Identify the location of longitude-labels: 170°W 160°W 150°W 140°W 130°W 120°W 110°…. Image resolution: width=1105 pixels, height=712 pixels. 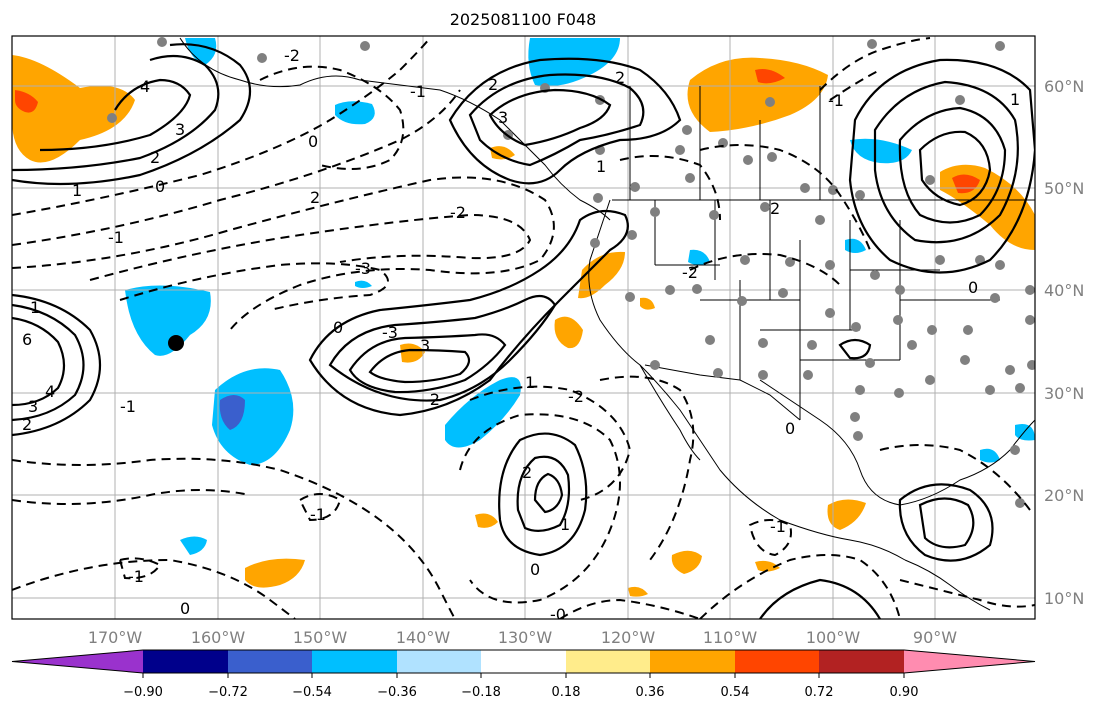
(522, 637).